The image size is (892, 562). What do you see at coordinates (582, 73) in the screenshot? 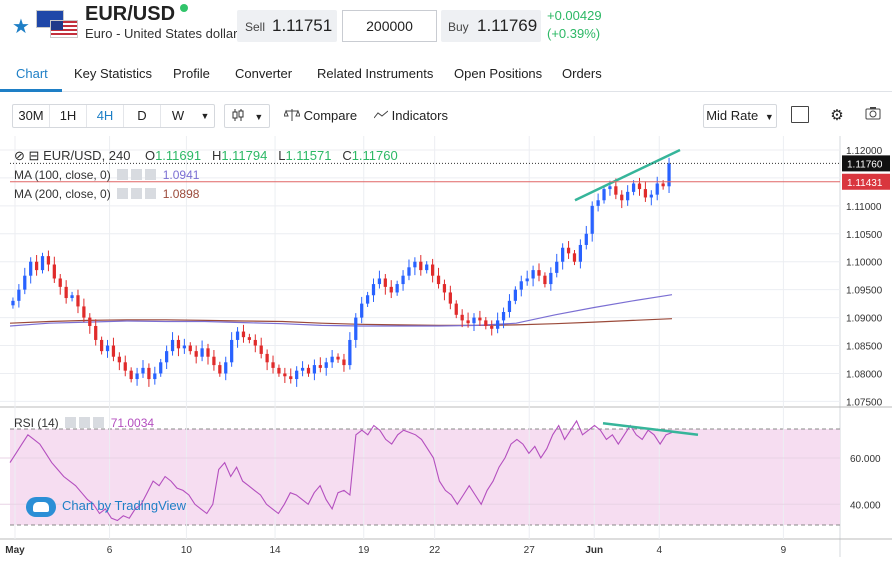
I see `tab-orders: Orders` at bounding box center [582, 73].